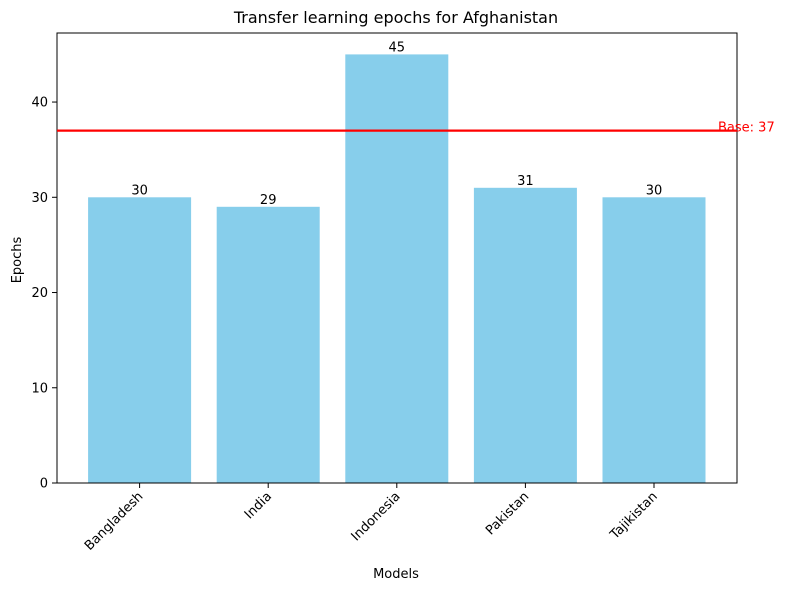 The width and height of the screenshot is (788, 590). Describe the element at coordinates (395, 17) in the screenshot. I see `chart-title: Transfer learning epochs for Afghanistan` at that location.